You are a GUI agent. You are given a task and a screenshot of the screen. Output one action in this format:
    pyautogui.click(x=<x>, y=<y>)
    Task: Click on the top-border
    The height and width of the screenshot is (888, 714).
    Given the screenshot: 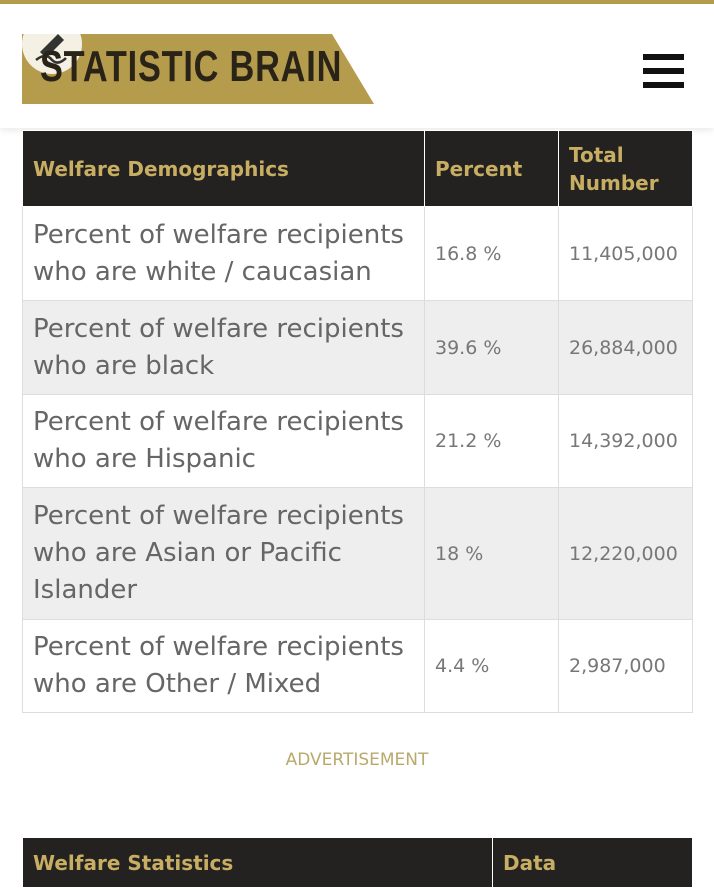 What is the action you would take?
    pyautogui.click(x=357, y=2)
    